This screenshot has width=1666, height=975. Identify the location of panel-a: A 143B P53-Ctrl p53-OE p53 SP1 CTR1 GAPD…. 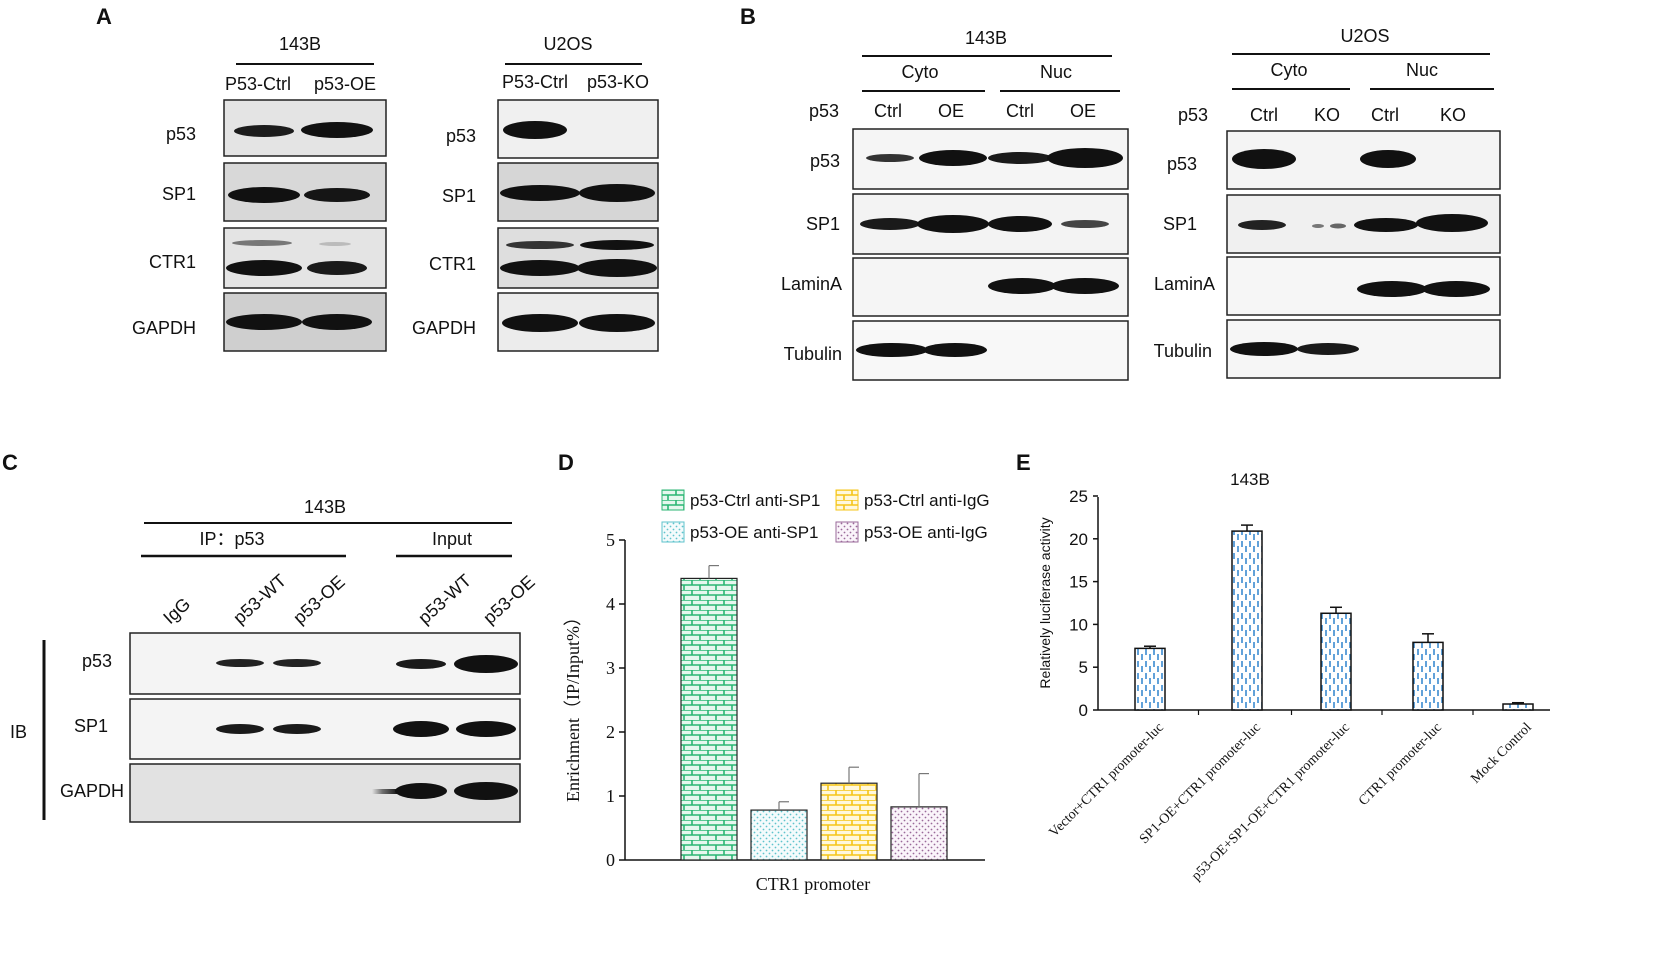
(377, 178).